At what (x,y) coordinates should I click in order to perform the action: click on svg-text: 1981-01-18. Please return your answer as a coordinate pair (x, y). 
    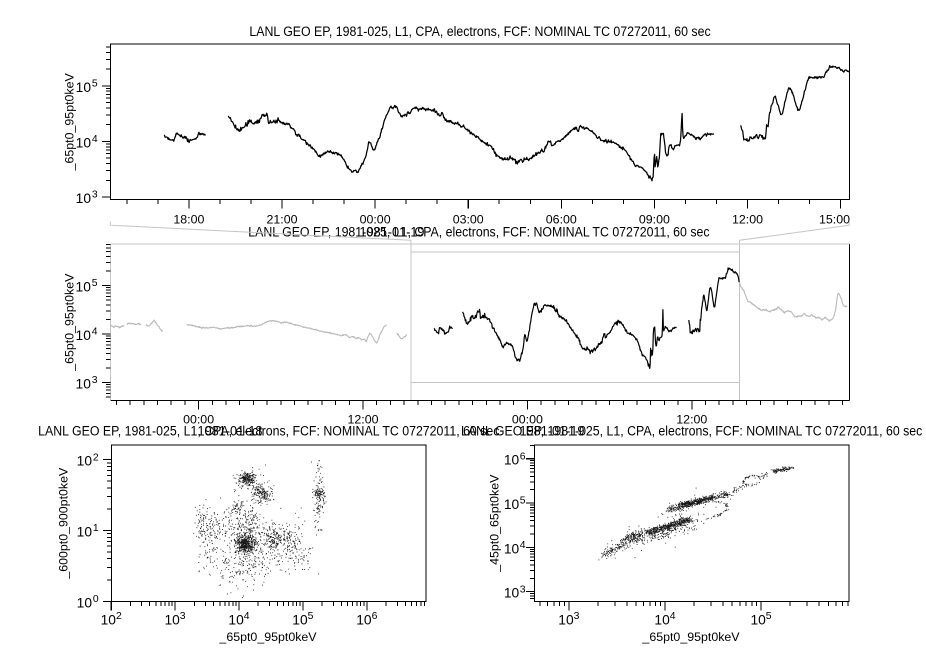
    Looking at the image, I should click on (230, 431).